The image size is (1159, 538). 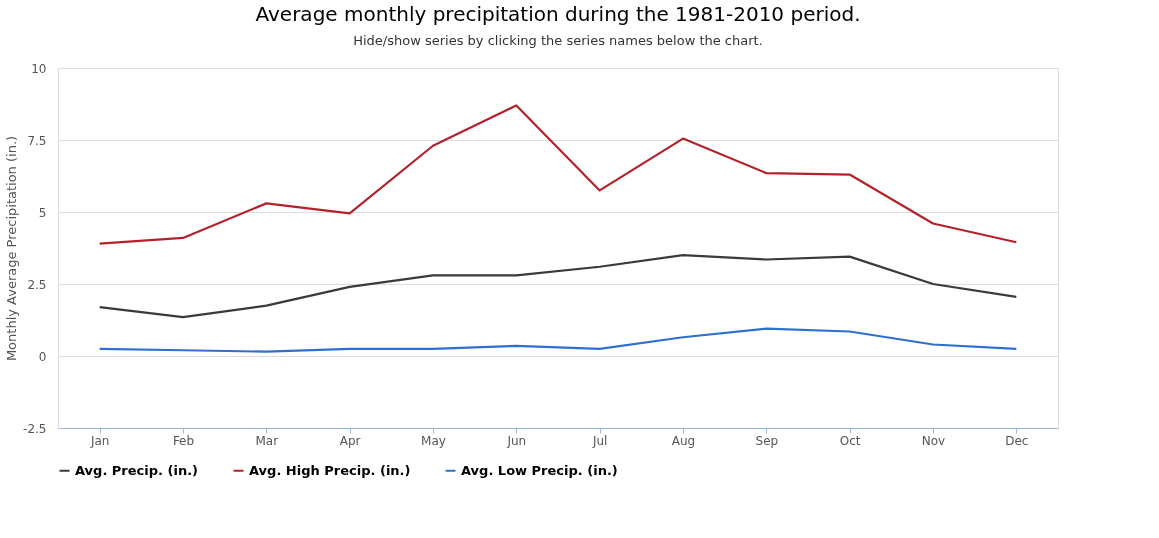 What do you see at coordinates (933, 440) in the screenshot?
I see `x-tick-label: Nov` at bounding box center [933, 440].